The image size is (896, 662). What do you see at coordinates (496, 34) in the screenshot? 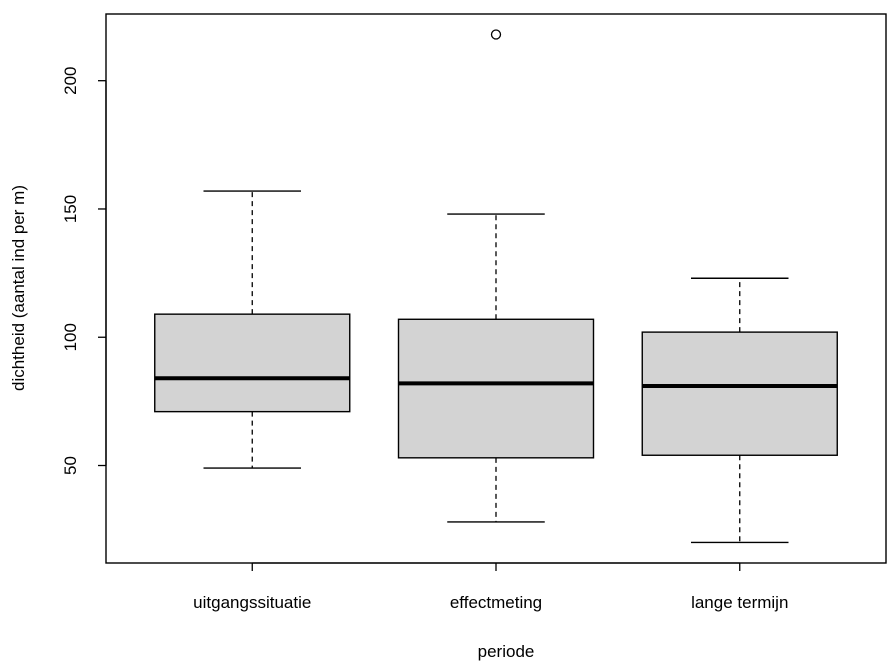
I see `outlier-point` at bounding box center [496, 34].